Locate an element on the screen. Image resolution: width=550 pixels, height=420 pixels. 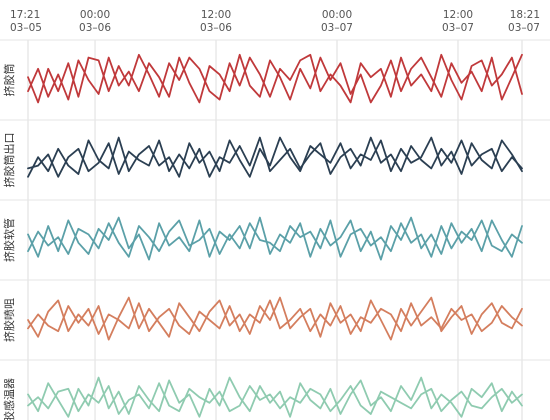
band-label: 胶感温器 is located at coordinates (9, 399).